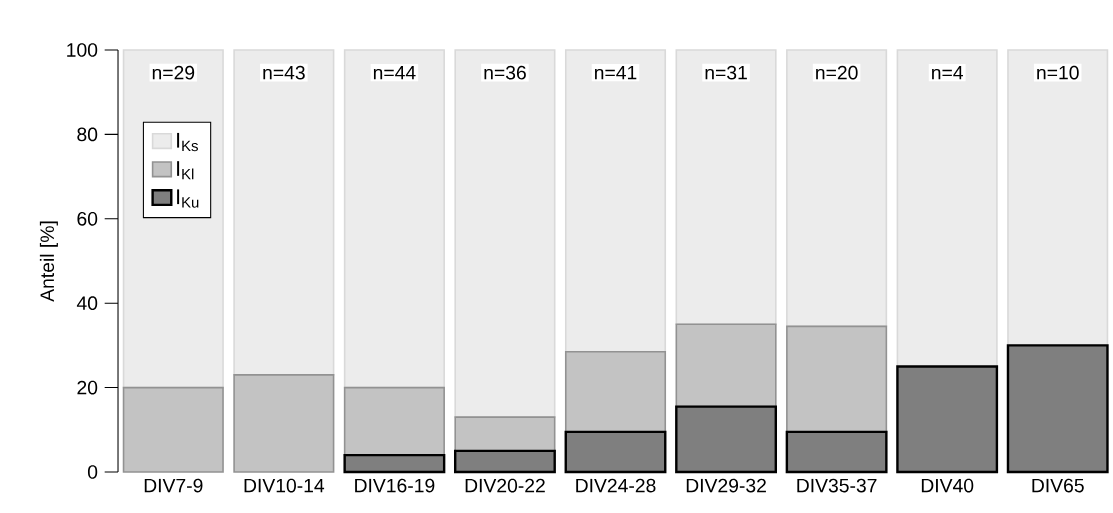 This screenshot has width=1113, height=513. I want to click on legend-label: I$_{Kl}$, so click(185, 170).